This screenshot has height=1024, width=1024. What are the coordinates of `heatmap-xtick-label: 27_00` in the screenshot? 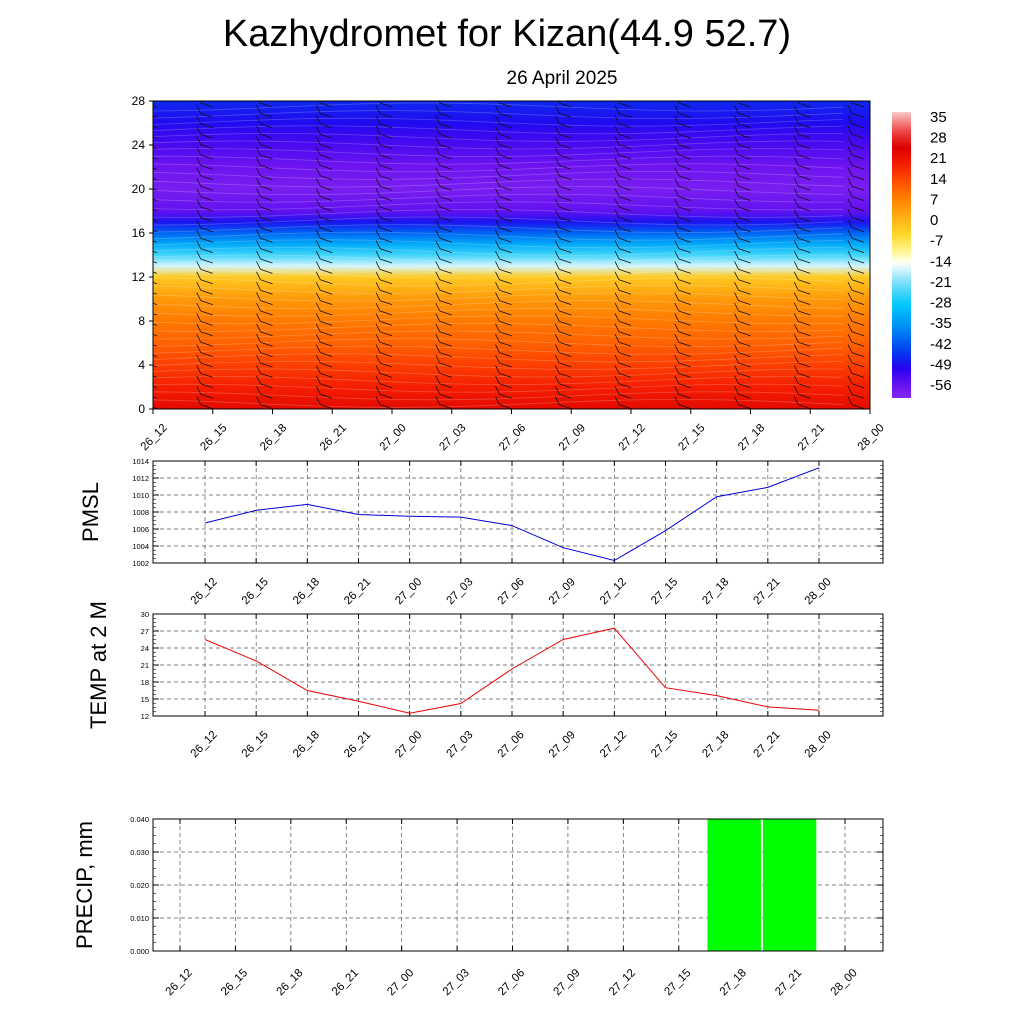 It's located at (393, 437).